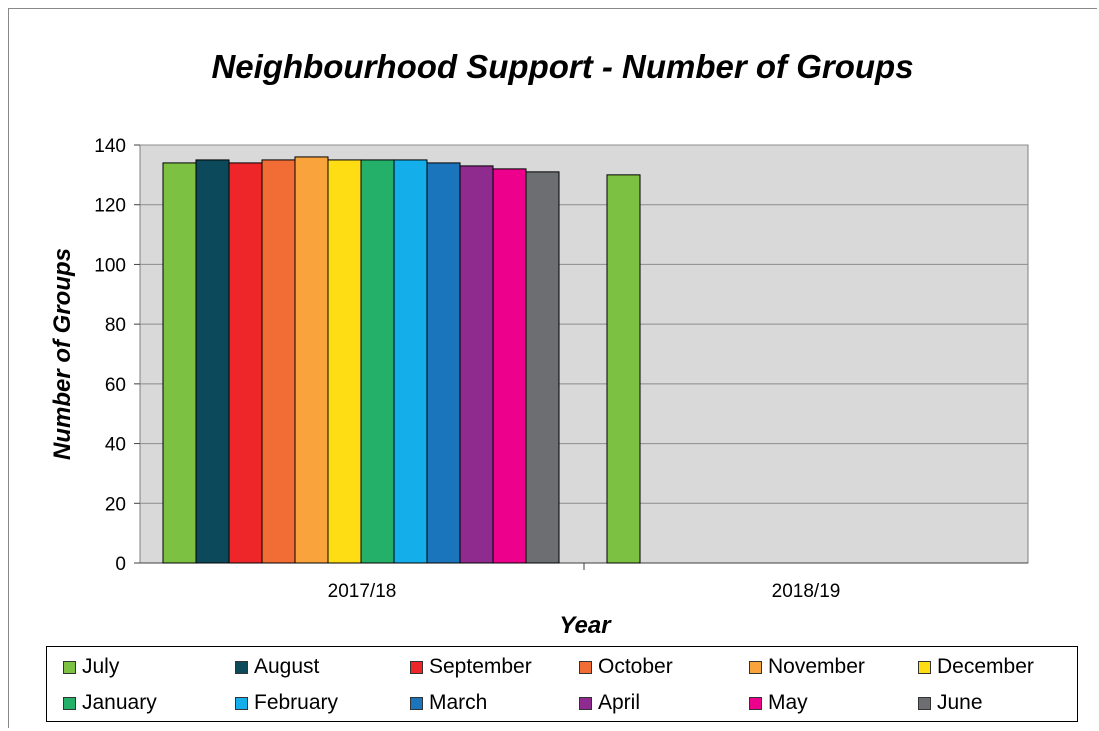 This screenshot has width=1099, height=731. I want to click on legend-item-august: August, so click(277, 667).